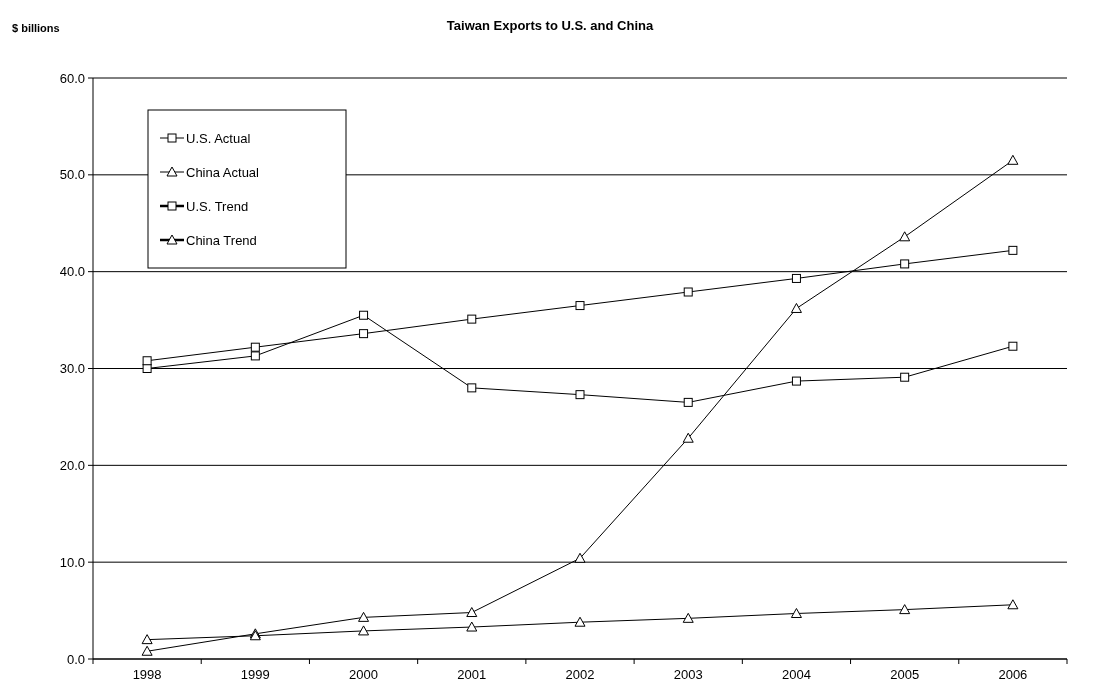 This screenshot has height=696, width=1100. Describe the element at coordinates (255, 674) in the screenshot. I see `x-tick-label: 1999` at that location.